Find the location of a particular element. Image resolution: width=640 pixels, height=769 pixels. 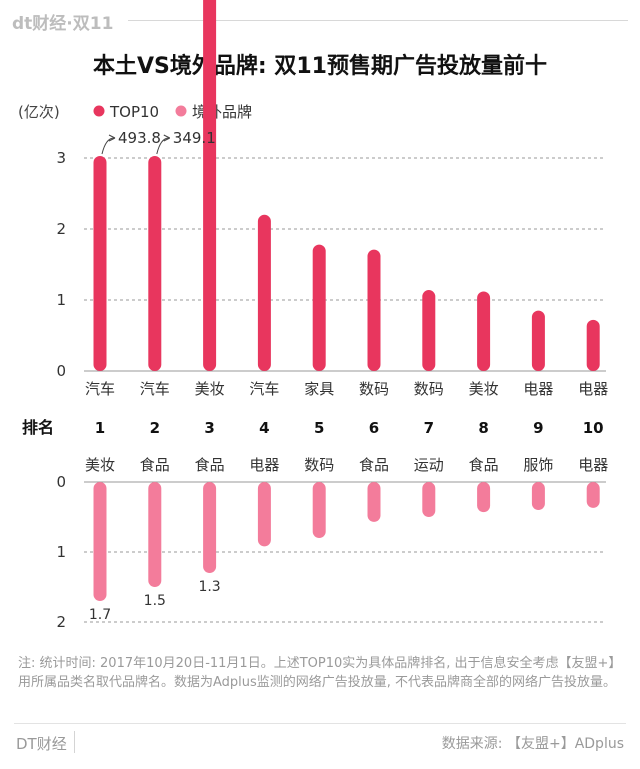

rank-row-label: 排名 is located at coordinates (38, 427).